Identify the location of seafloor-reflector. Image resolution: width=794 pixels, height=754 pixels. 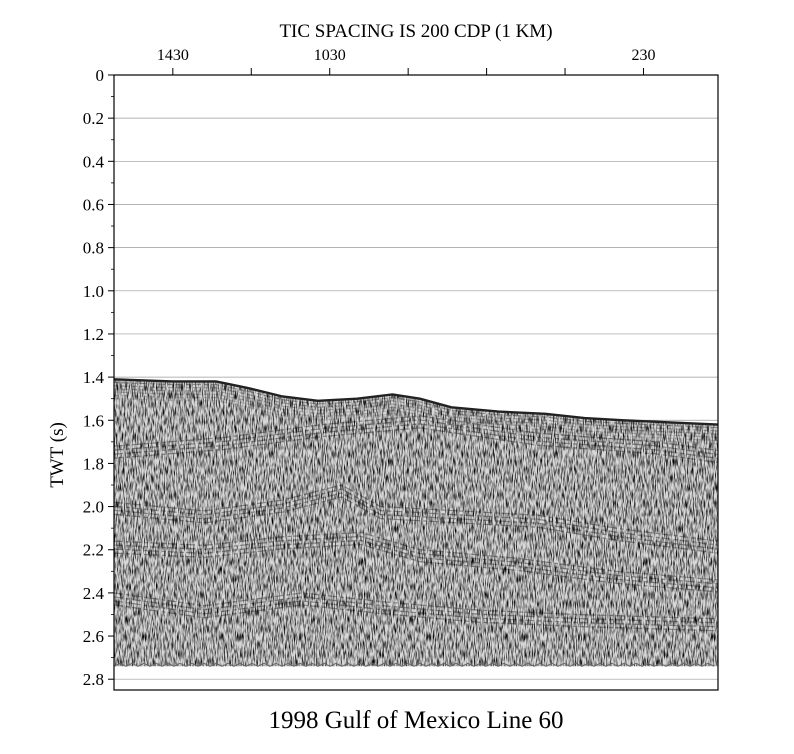
(416, 402).